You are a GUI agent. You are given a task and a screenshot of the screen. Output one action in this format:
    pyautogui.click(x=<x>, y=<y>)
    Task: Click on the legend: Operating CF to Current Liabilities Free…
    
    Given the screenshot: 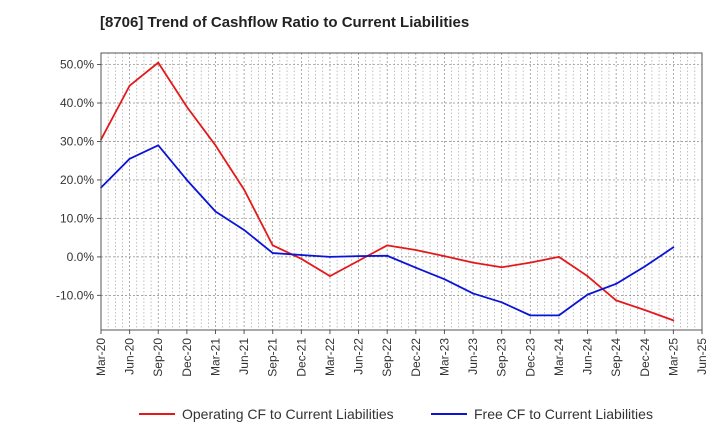 What is the action you would take?
    pyautogui.click(x=396, y=414)
    